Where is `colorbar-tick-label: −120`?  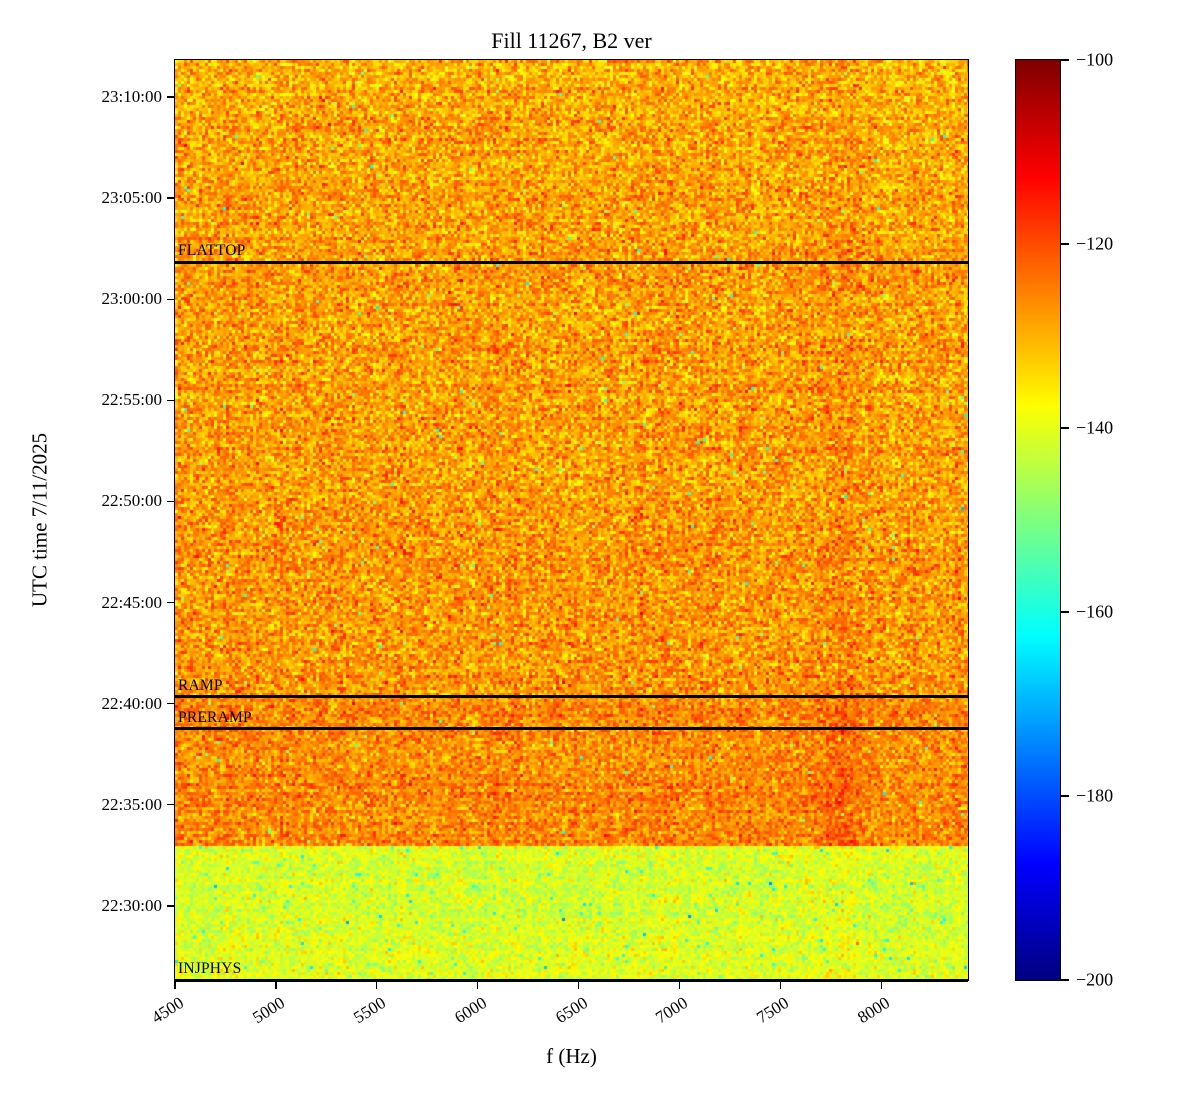
colorbar-tick-label: −120 is located at coordinates (1095, 243).